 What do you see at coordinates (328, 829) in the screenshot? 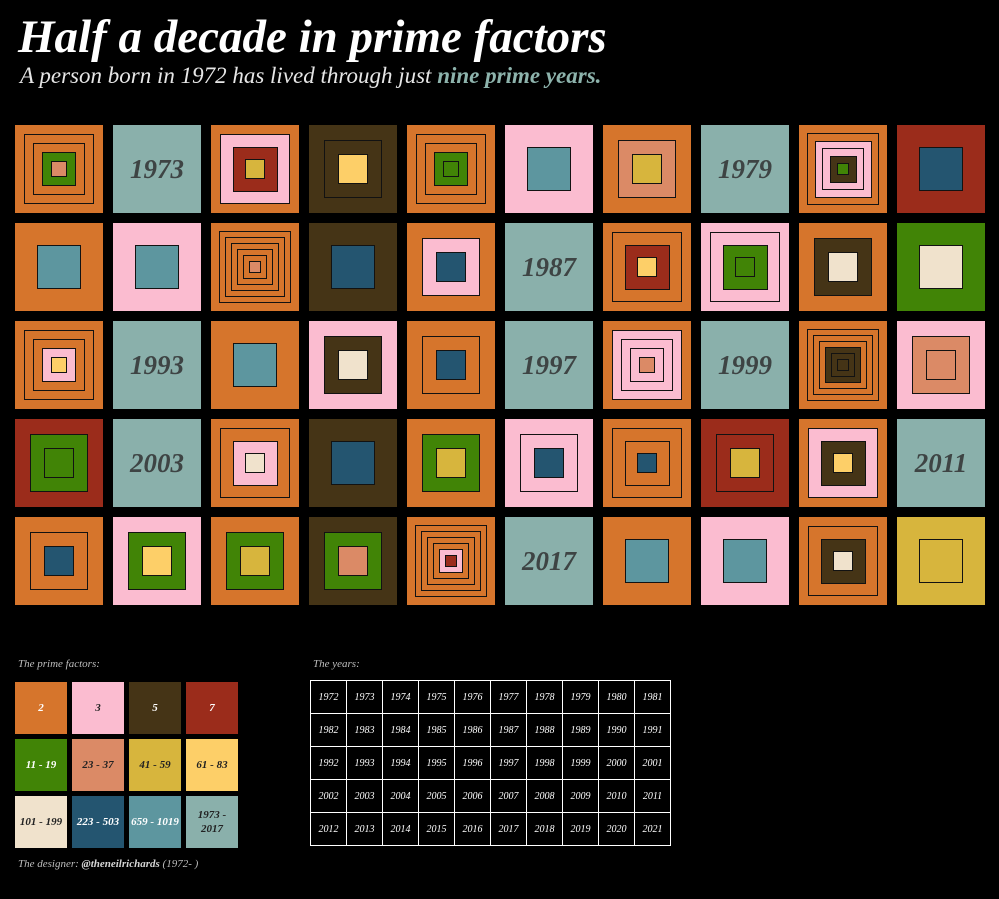
I see `year-cell: 2012` at bounding box center [328, 829].